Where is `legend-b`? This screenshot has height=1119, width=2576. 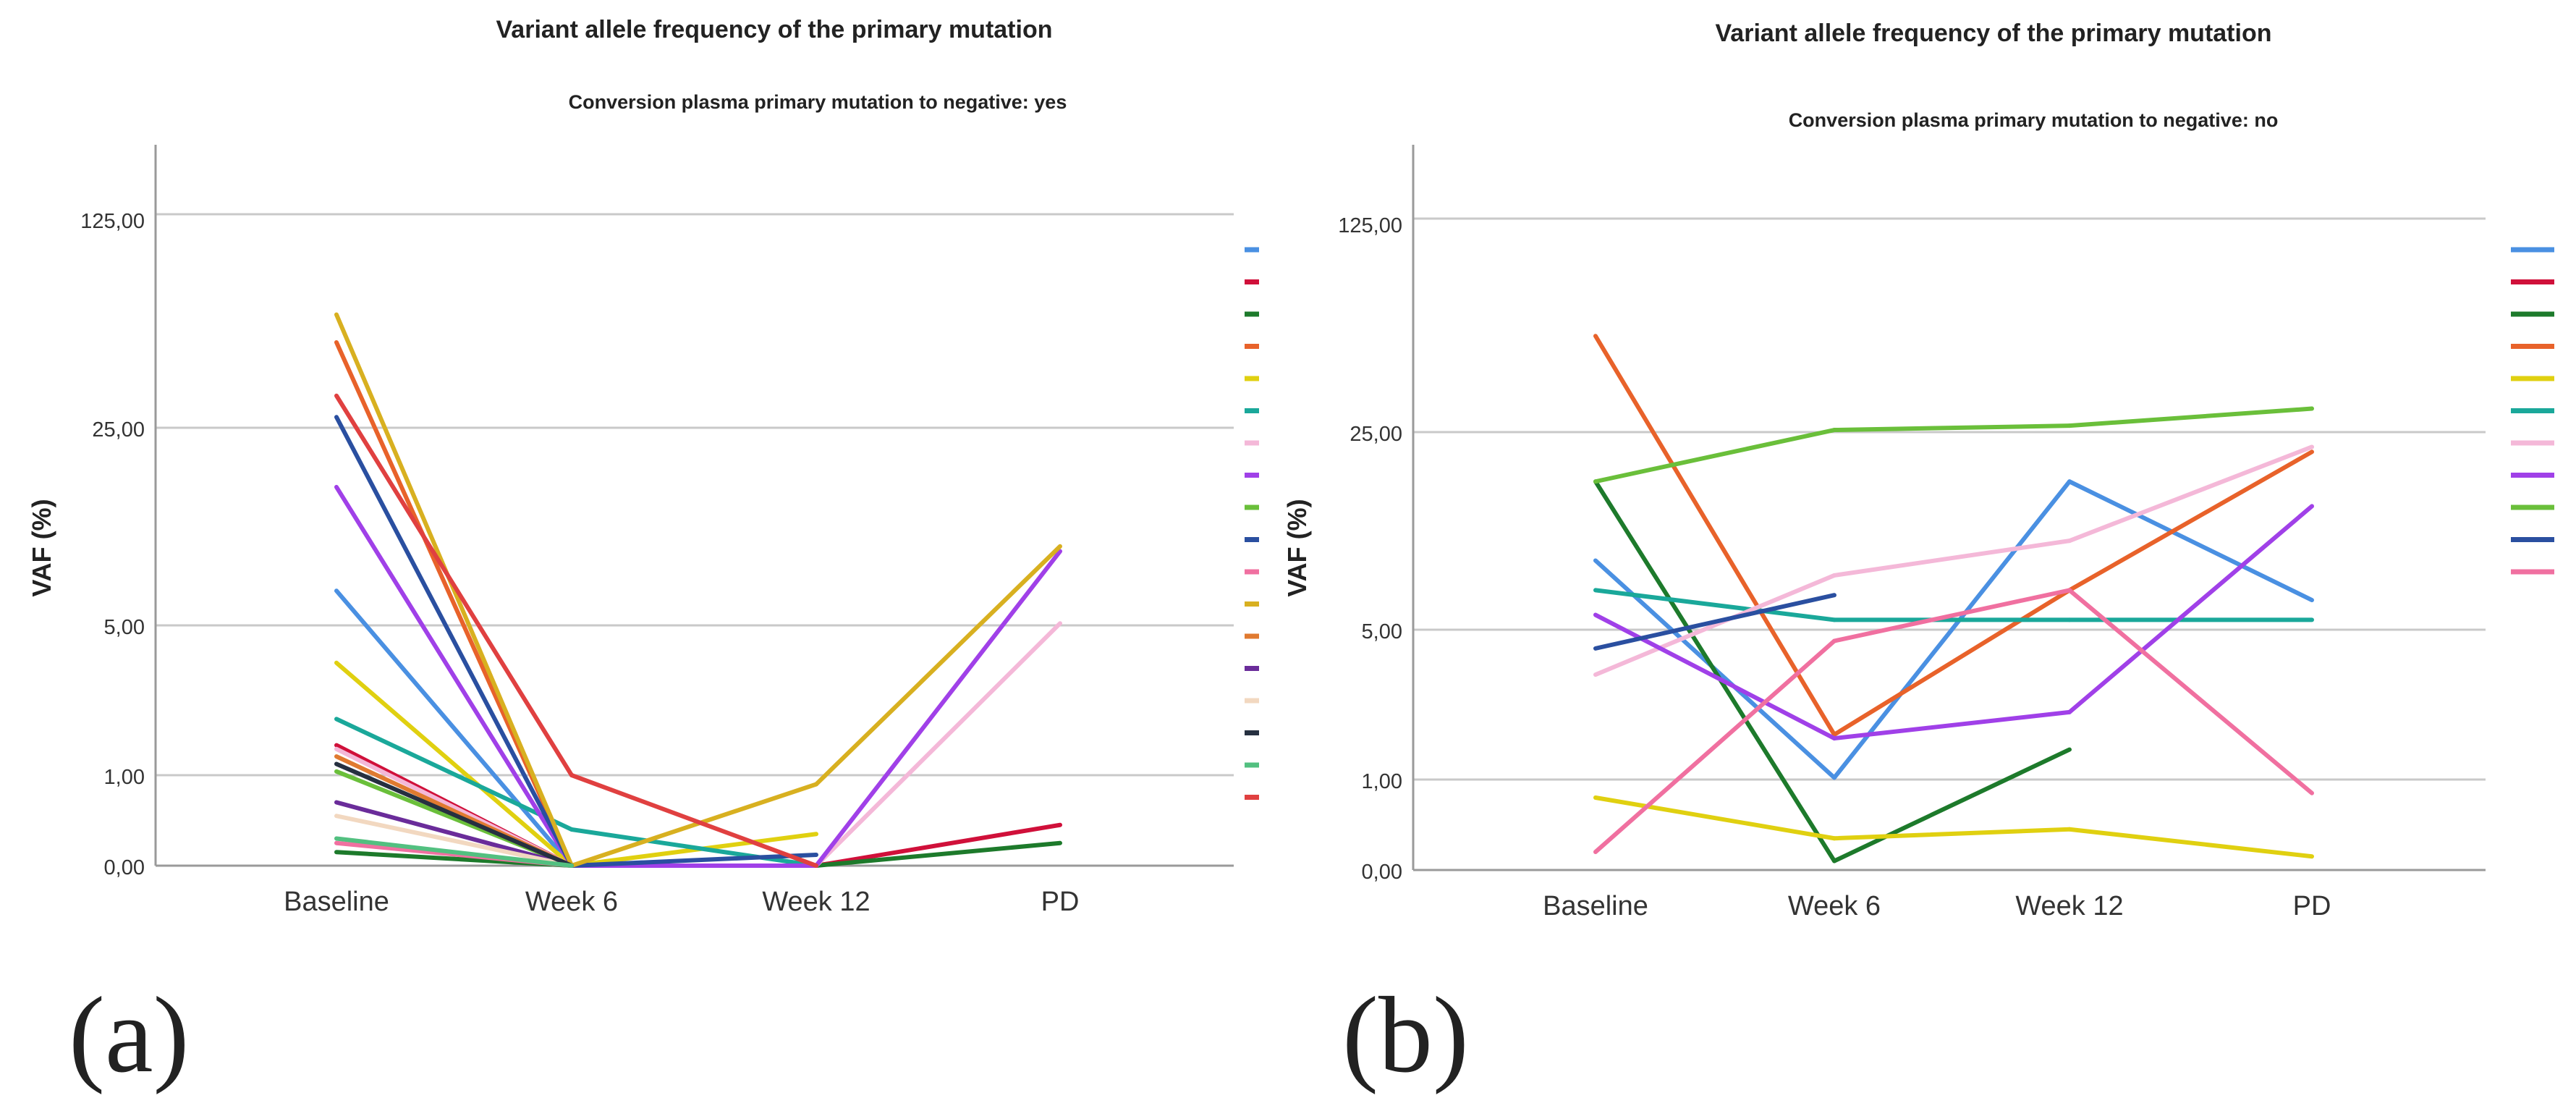 legend-b is located at coordinates (2532, 411).